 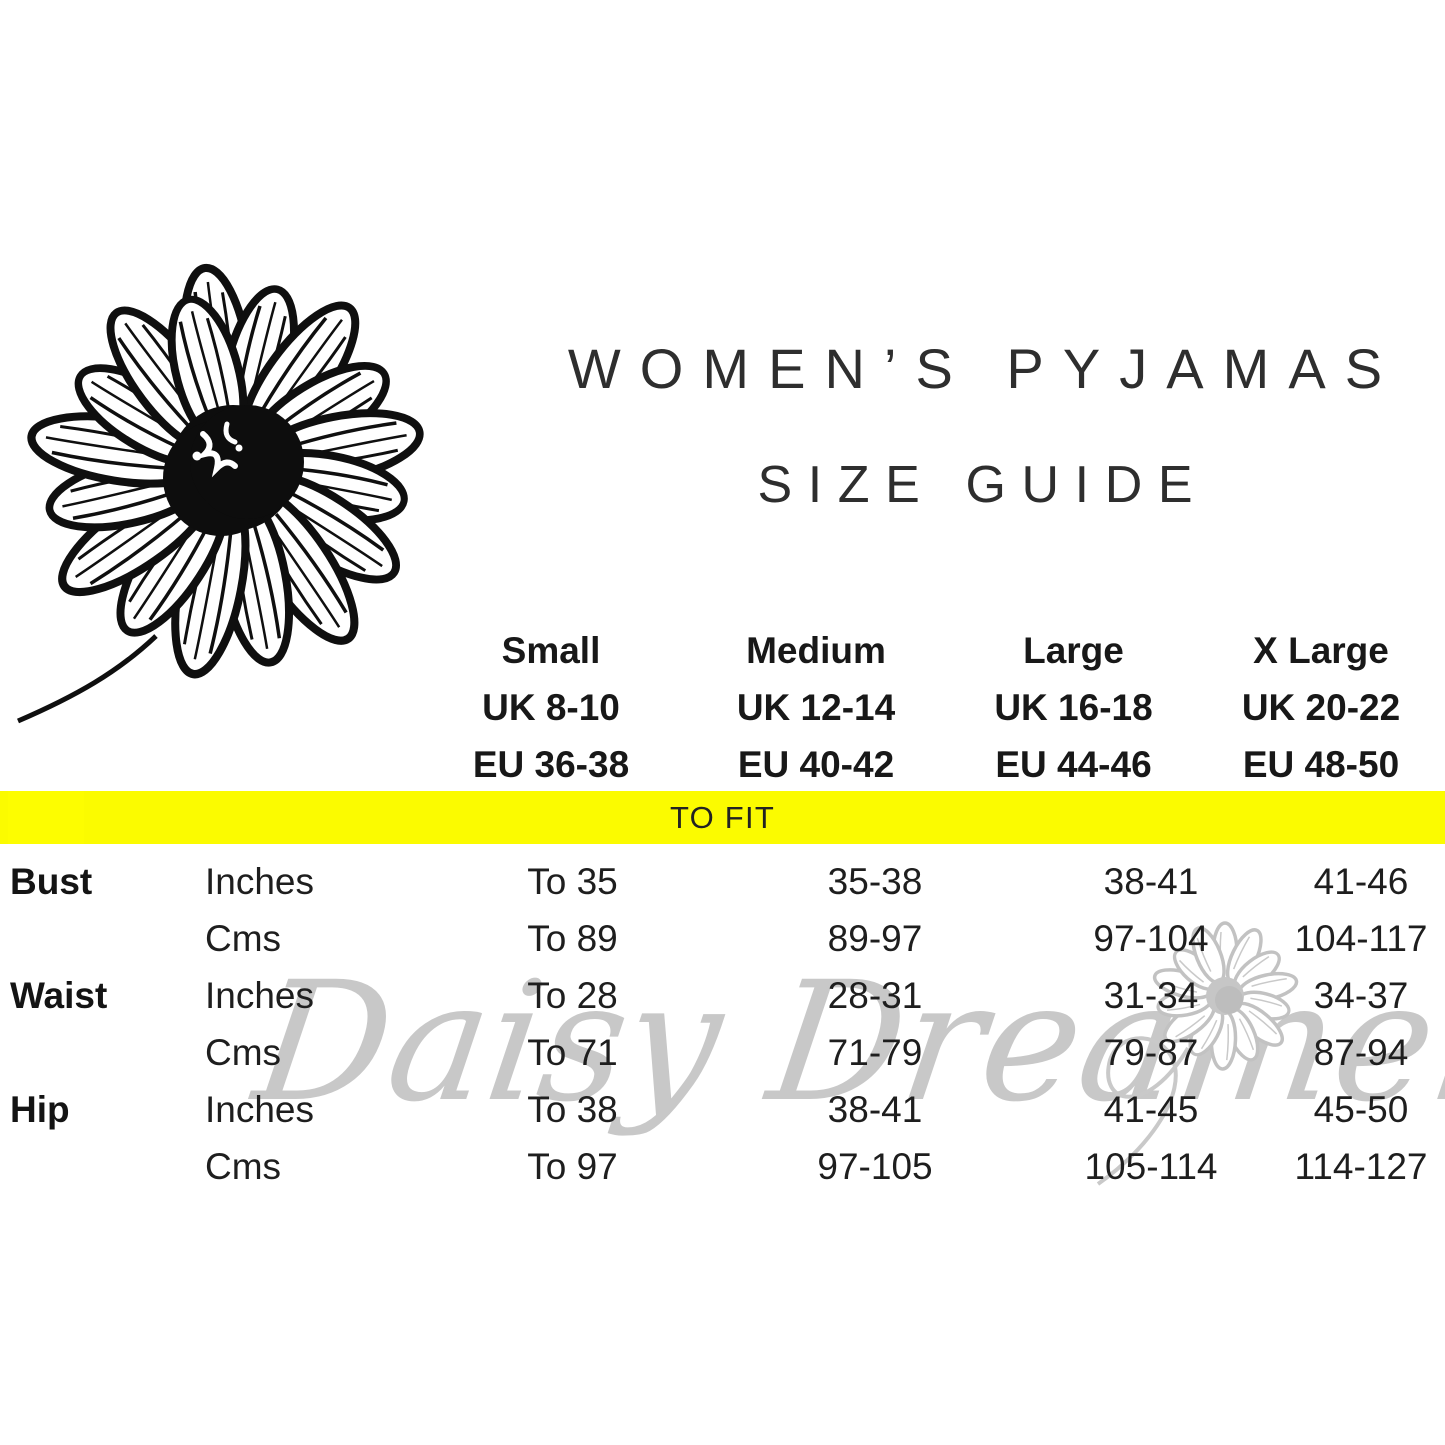 What do you see at coordinates (1361, 881) in the screenshot?
I see `value-xlarge: 41-46` at bounding box center [1361, 881].